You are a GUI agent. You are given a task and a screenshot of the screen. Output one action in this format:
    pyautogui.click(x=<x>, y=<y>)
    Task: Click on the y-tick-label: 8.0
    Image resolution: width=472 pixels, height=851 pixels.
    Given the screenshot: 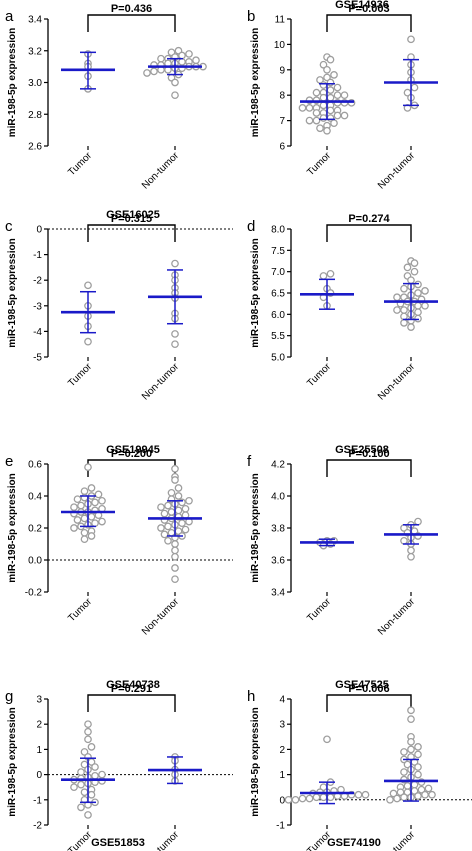 What is the action you would take?
    pyautogui.click(x=278, y=230)
    